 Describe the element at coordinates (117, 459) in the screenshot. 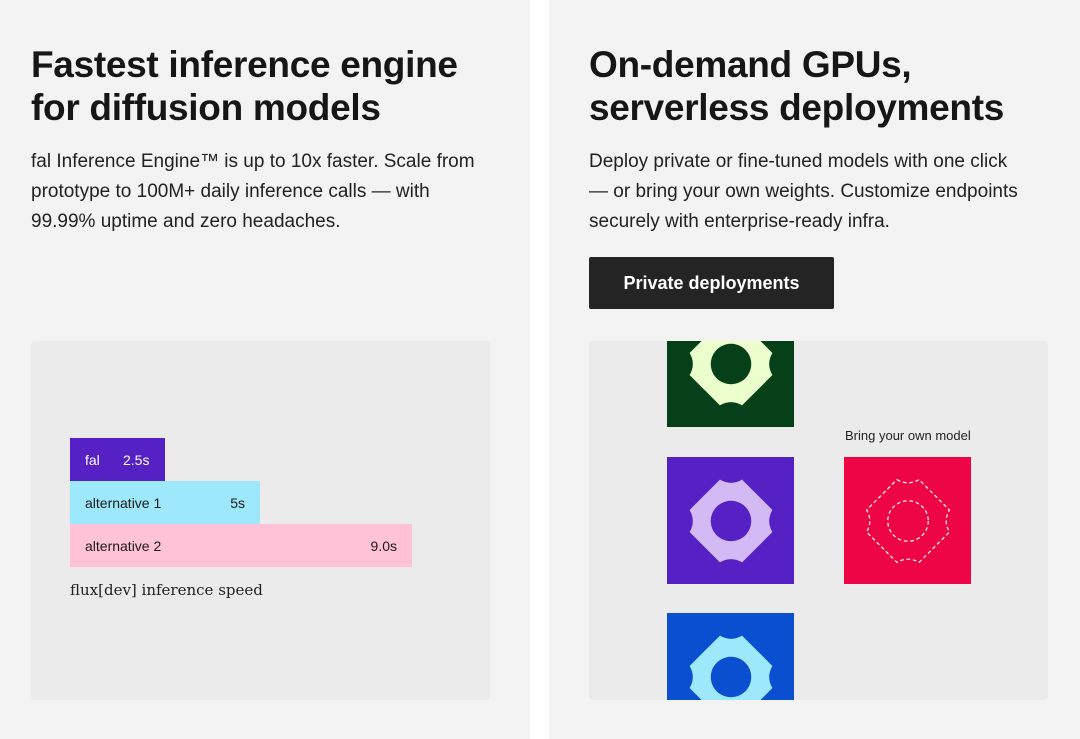

I see `fal-bar: fal 2.5s` at that location.